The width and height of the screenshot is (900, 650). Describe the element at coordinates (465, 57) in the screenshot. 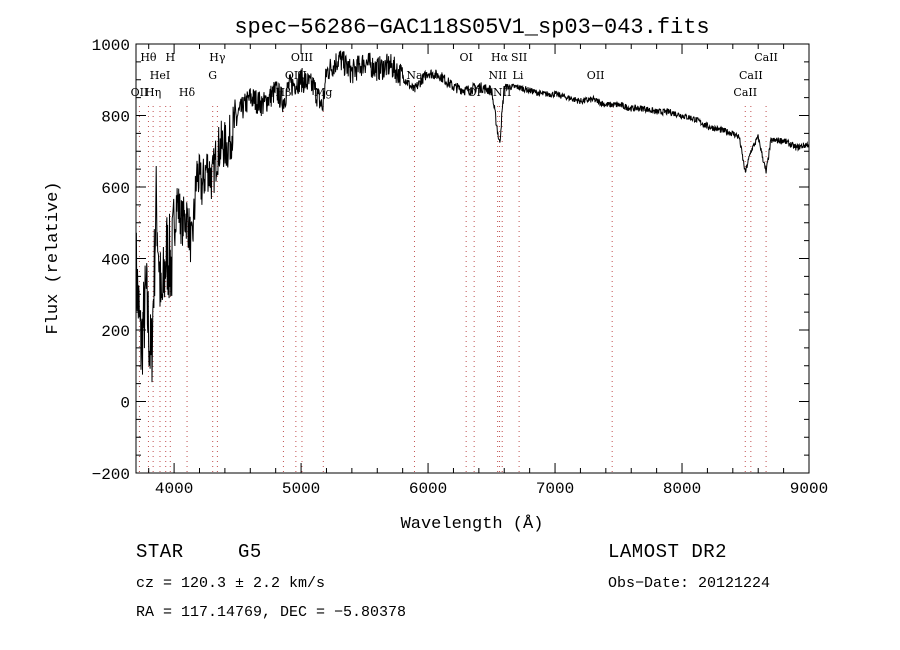

I see `line-label: OI` at that location.